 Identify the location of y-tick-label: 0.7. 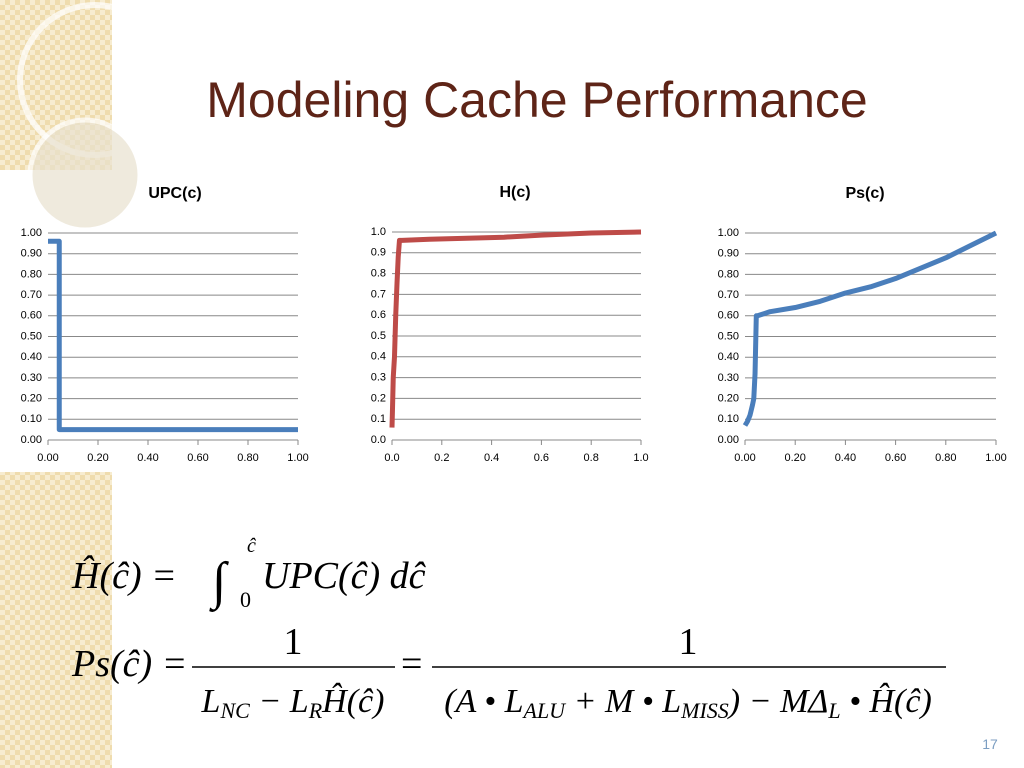
(378, 294).